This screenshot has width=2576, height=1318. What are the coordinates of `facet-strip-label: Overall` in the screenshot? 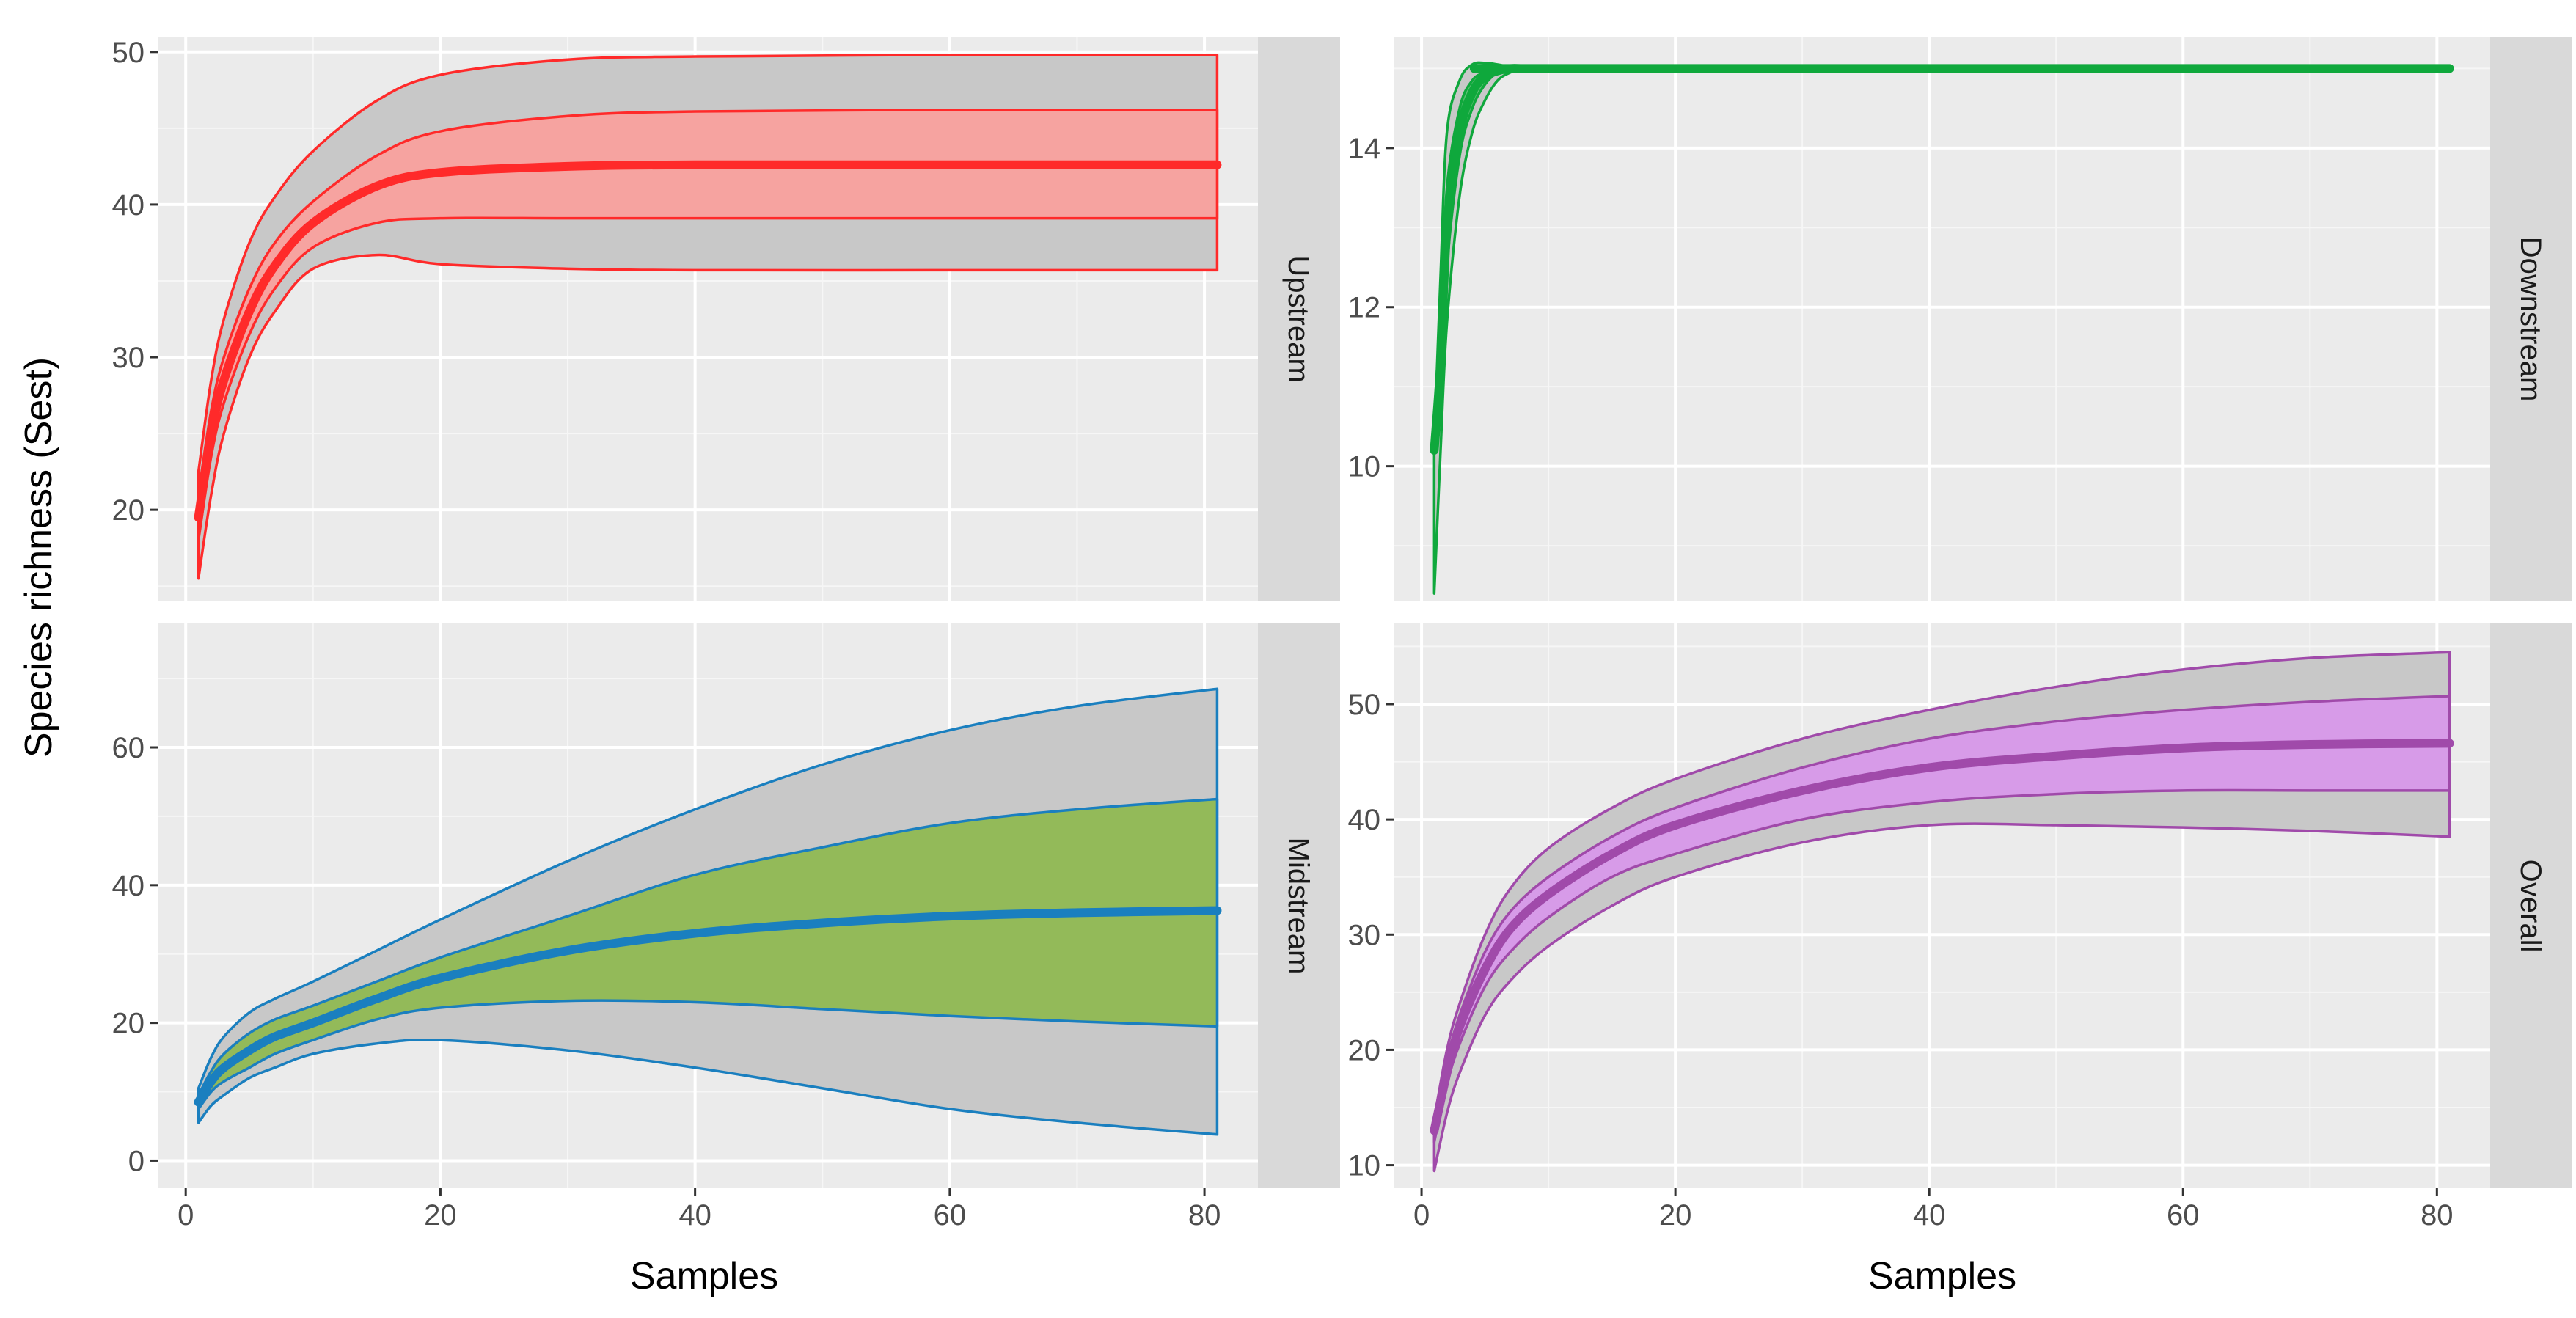 It's located at (2530, 906).